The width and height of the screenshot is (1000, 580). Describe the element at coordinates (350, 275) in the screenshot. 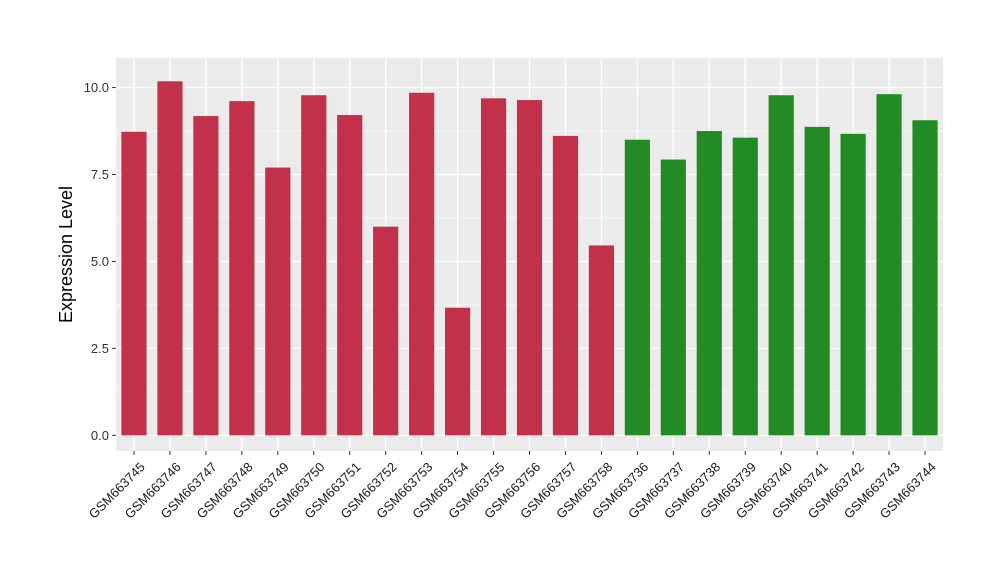

I see `bar-GSM663751` at that location.